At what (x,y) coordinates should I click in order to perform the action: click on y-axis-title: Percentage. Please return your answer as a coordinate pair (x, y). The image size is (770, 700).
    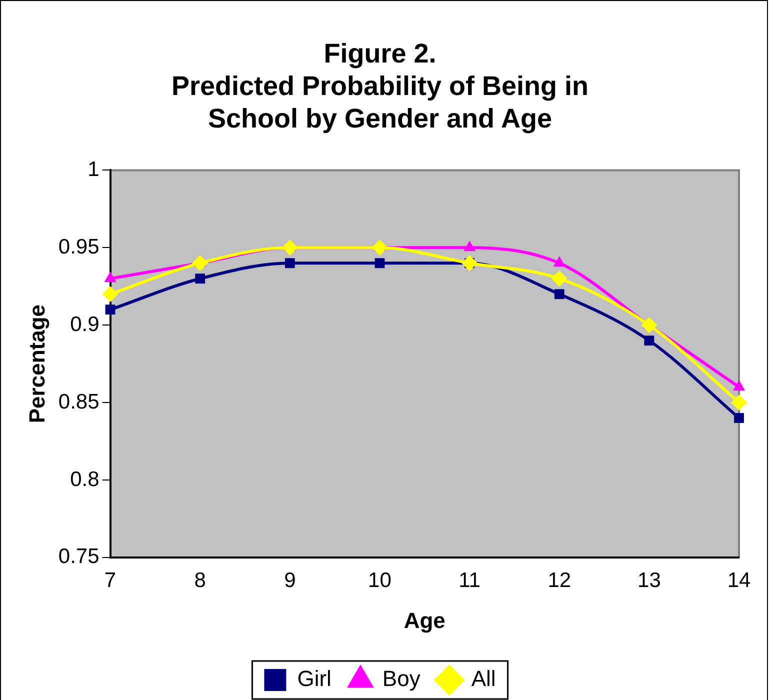
    Looking at the image, I should click on (37, 364).